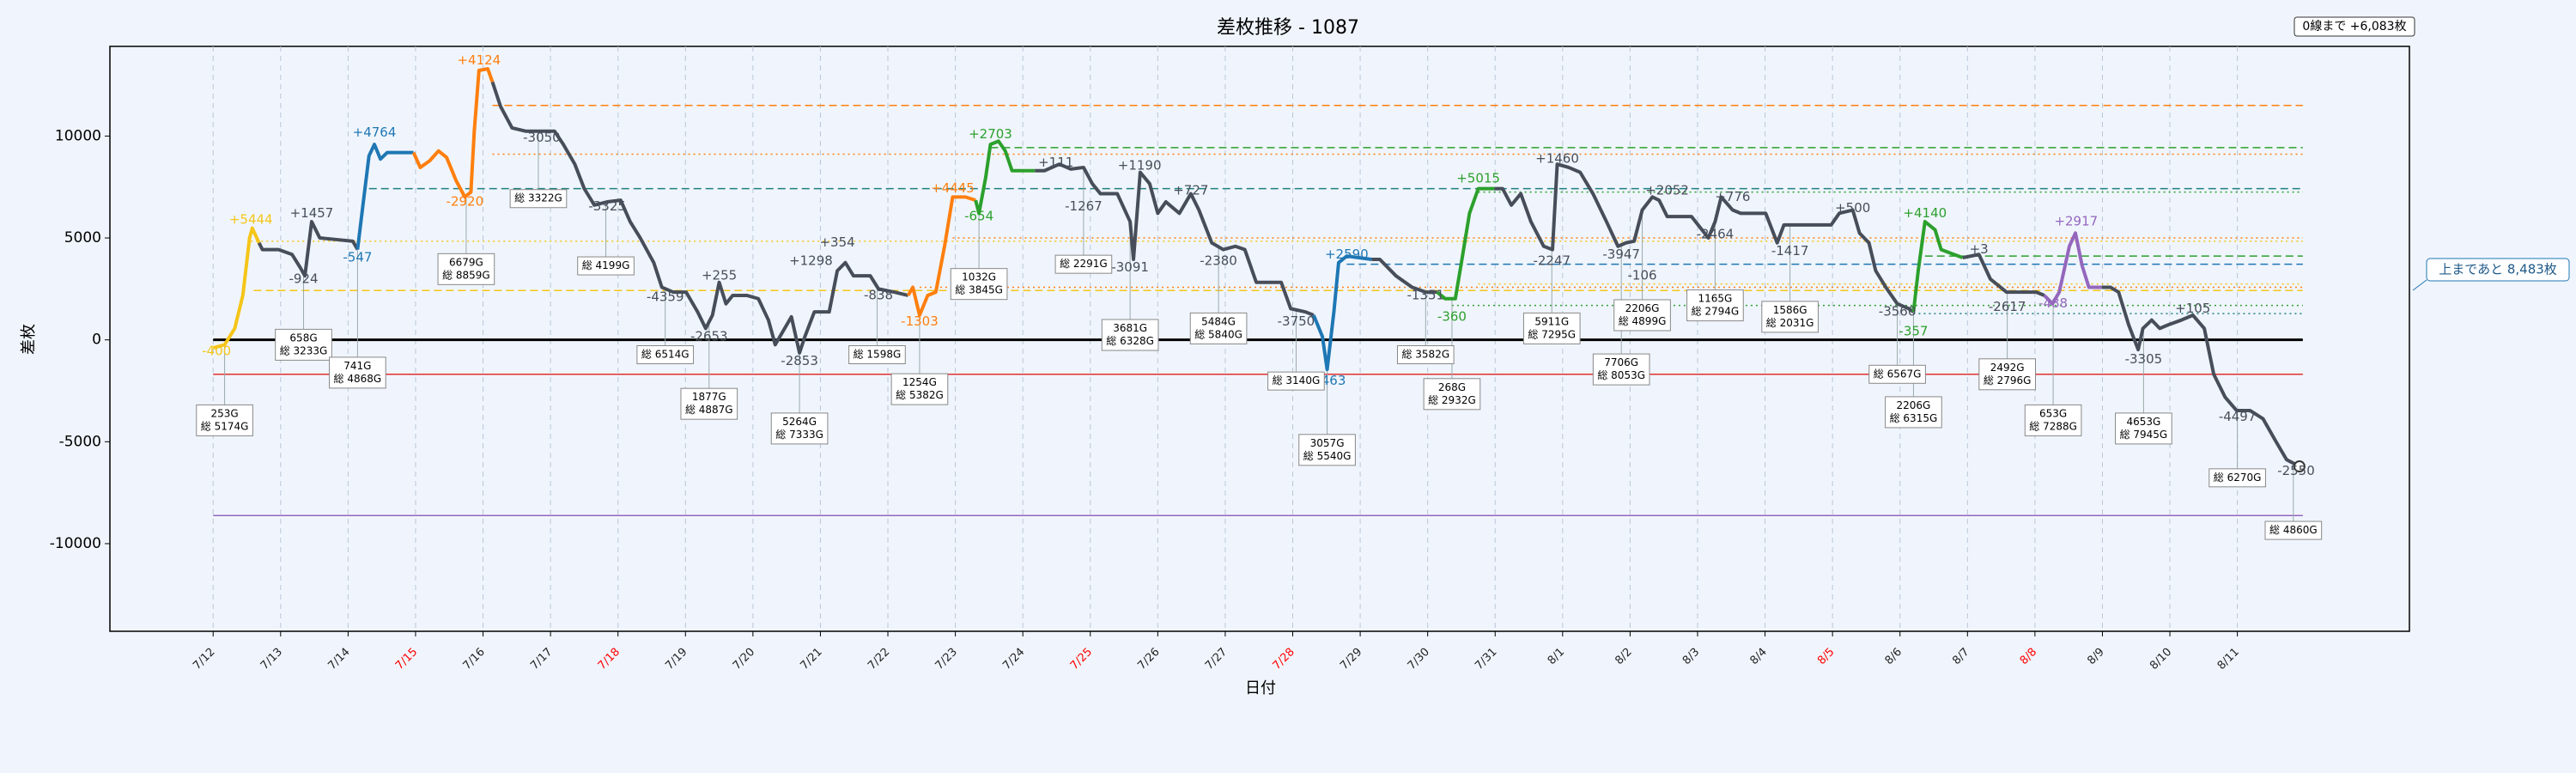 Image resolution: width=2576 pixels, height=773 pixels. Describe the element at coordinates (2238, 416) in the screenshot. I see `change-label: -4497` at that location.